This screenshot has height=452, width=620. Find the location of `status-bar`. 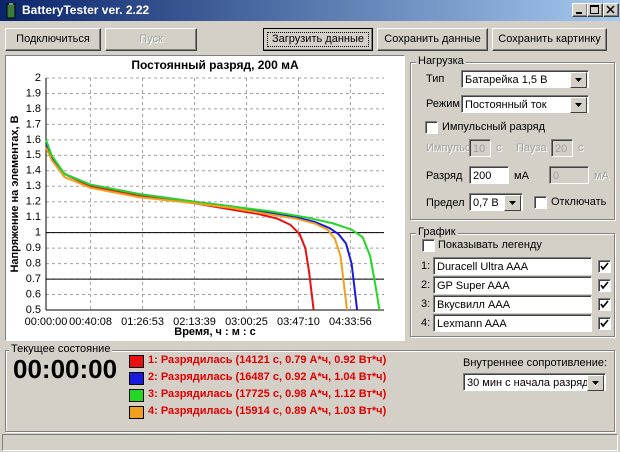

status-bar is located at coordinates (310, 442).